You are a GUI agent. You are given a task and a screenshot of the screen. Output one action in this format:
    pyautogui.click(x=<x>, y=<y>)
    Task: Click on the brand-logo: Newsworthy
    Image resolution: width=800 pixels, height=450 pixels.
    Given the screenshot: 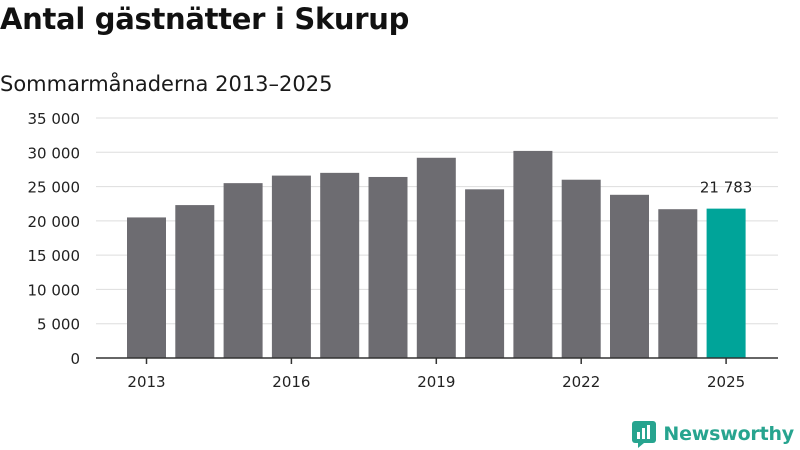 What is the action you would take?
    pyautogui.click(x=712, y=434)
    